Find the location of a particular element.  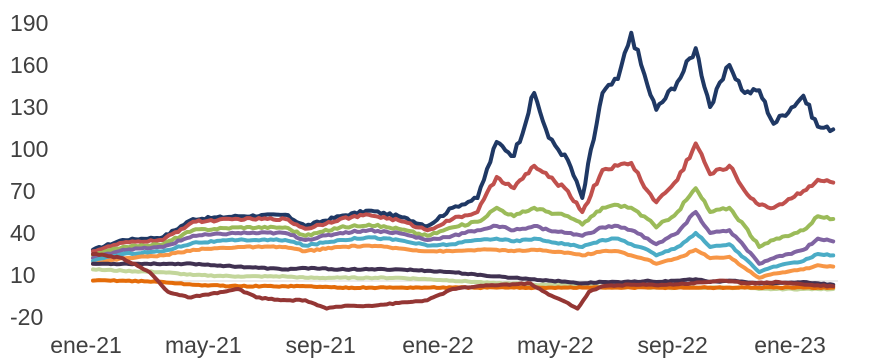

y-tick-label: 130 is located at coordinates (29, 107).